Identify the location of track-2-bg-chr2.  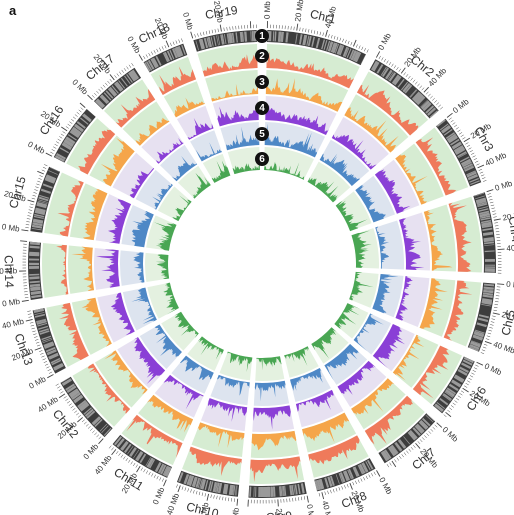
(392, 103).